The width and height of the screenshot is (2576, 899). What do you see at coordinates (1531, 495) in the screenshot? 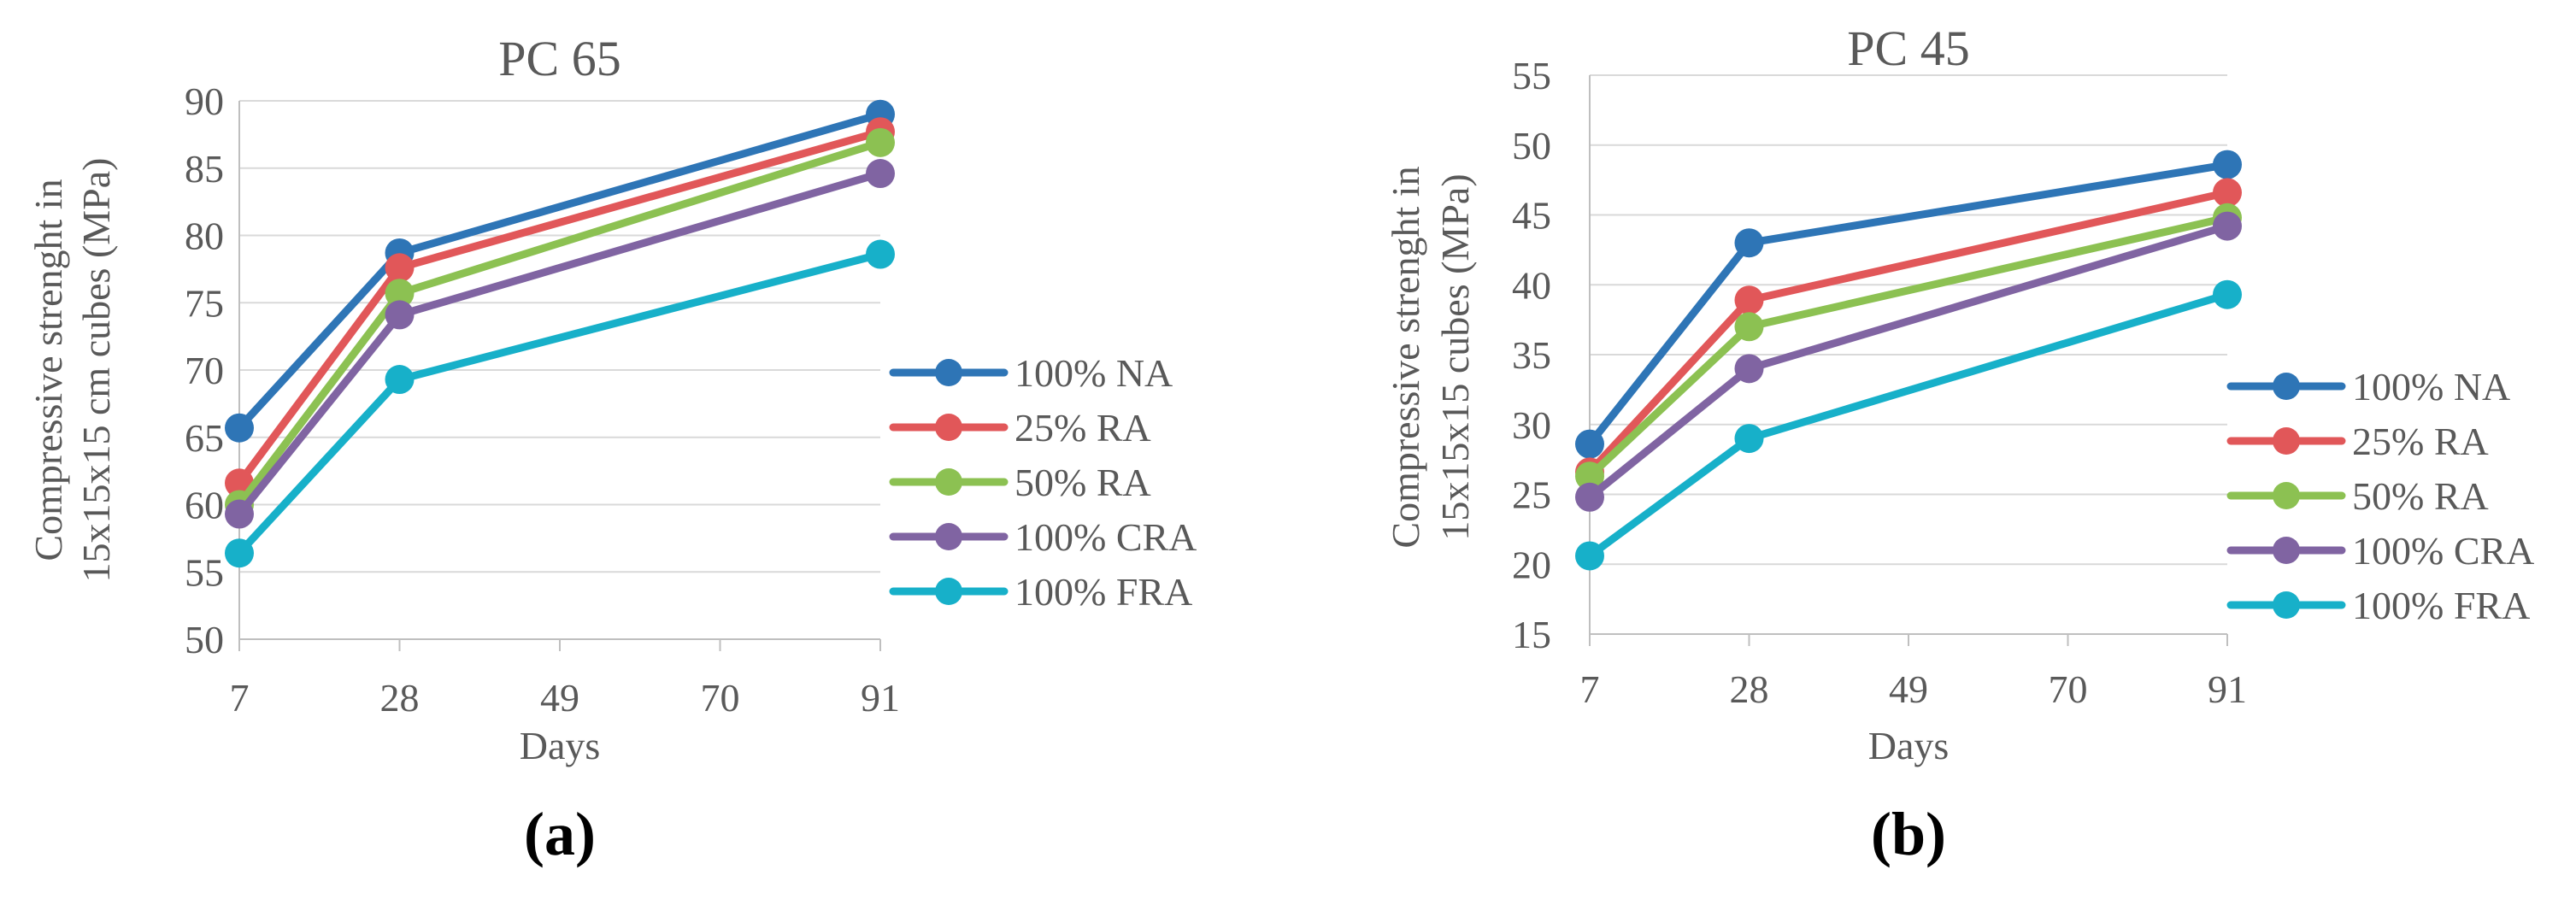
I see `y-tick-label: 25` at bounding box center [1531, 495].